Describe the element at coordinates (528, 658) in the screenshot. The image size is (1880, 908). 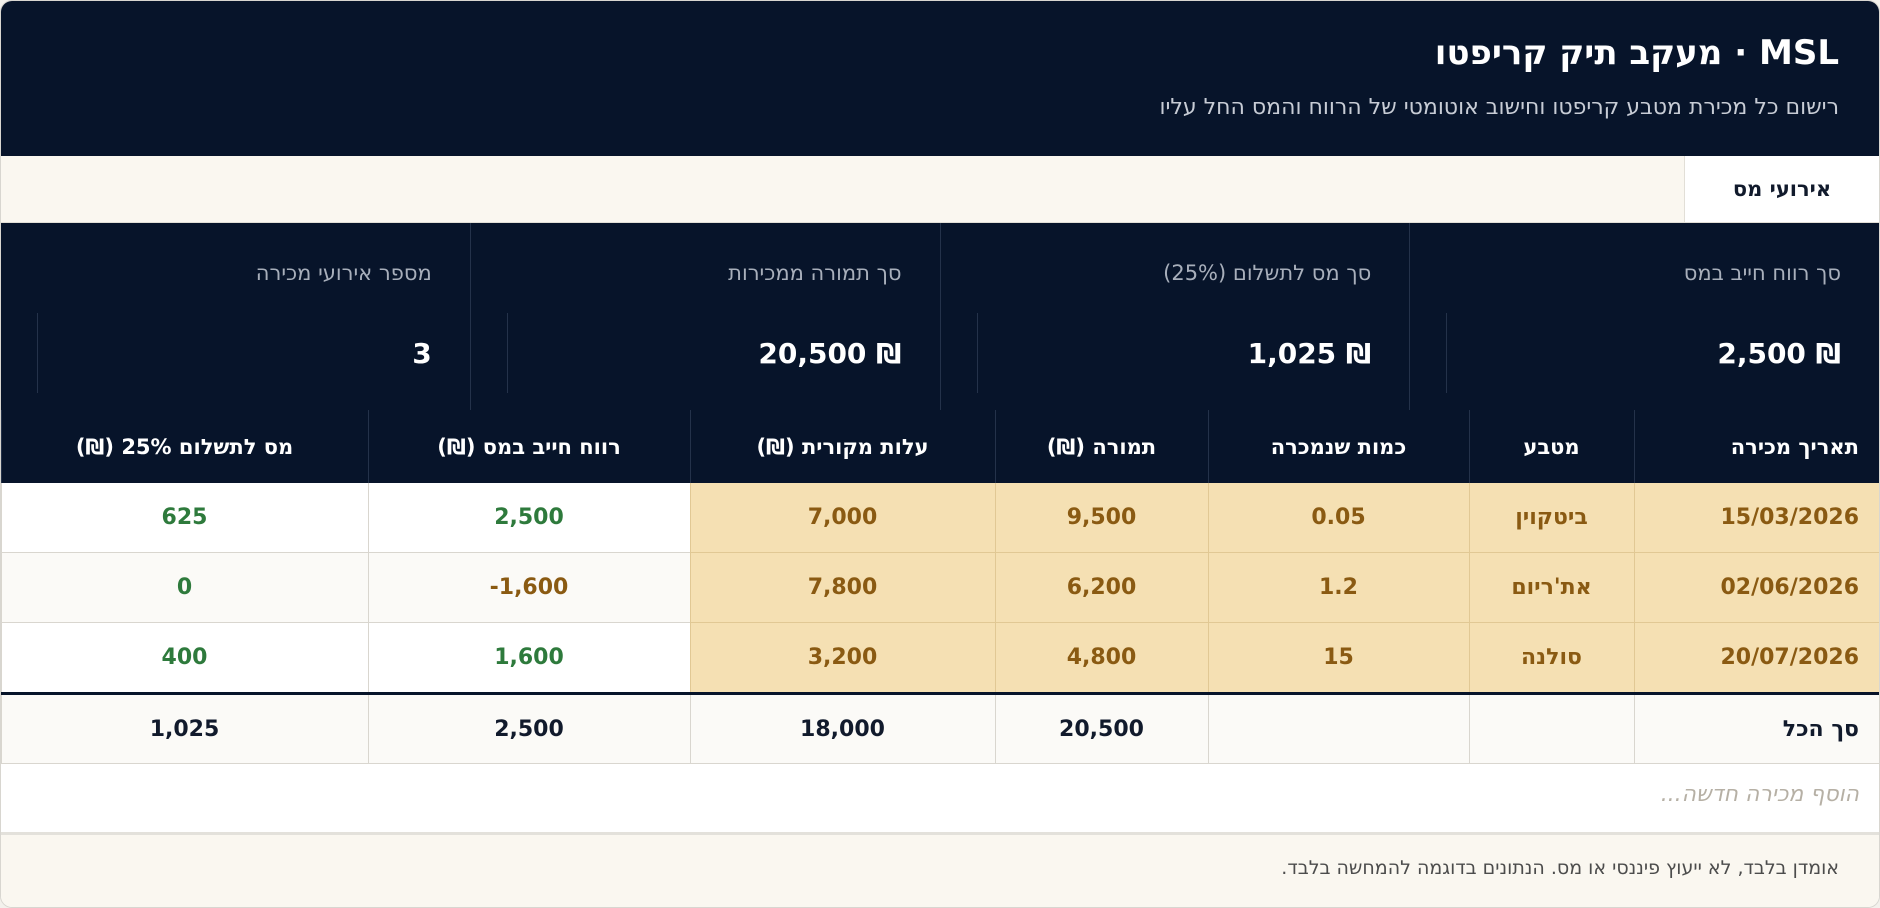
I see `cell-profit: 1,600` at that location.